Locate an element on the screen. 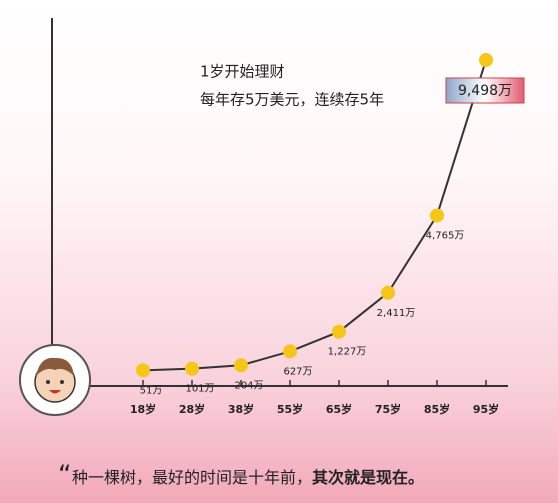 This screenshot has width=558, height=503. value-label: 204万 is located at coordinates (248, 385).